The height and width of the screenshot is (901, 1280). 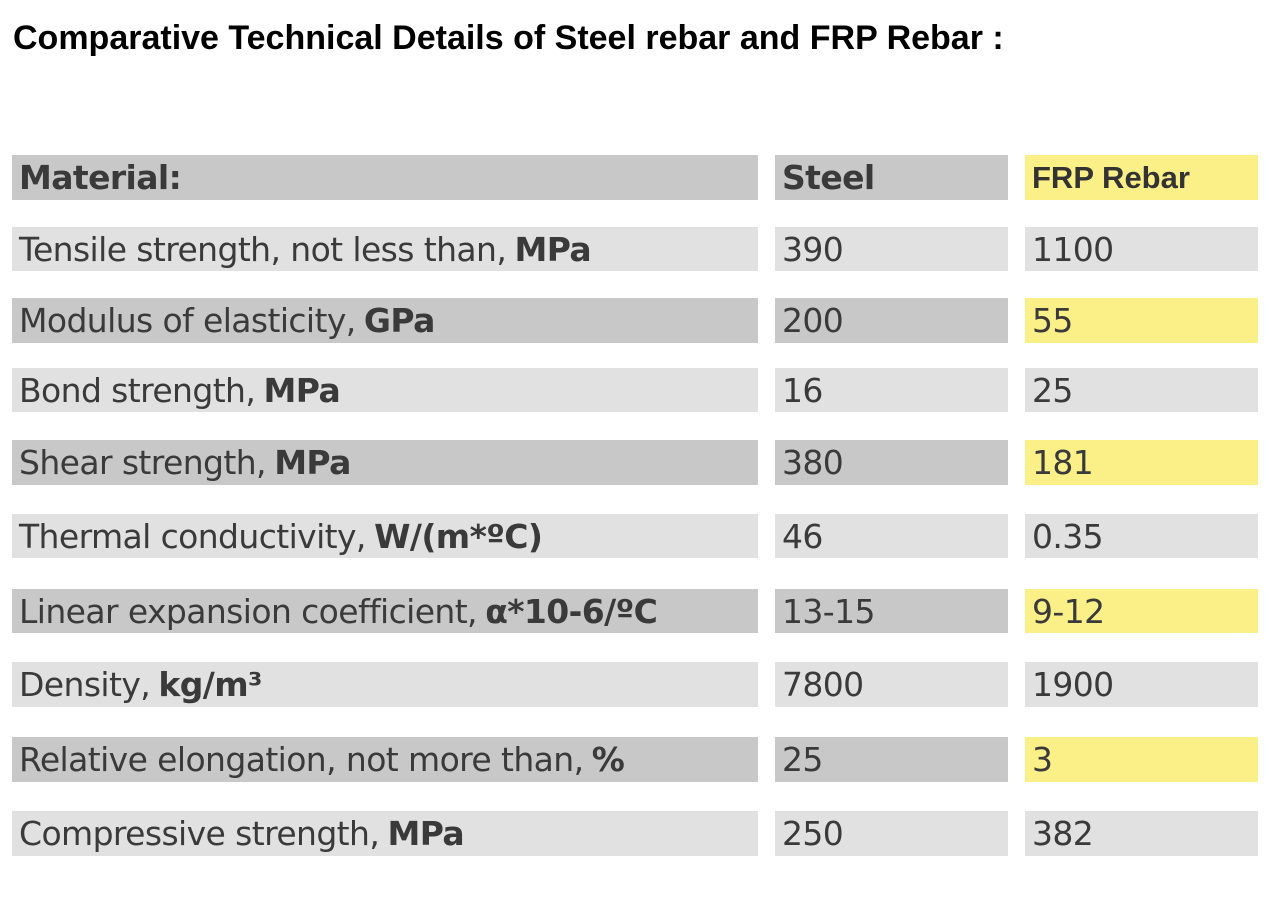 What do you see at coordinates (399, 320) in the screenshot?
I see `unit-text: GPa` at bounding box center [399, 320].